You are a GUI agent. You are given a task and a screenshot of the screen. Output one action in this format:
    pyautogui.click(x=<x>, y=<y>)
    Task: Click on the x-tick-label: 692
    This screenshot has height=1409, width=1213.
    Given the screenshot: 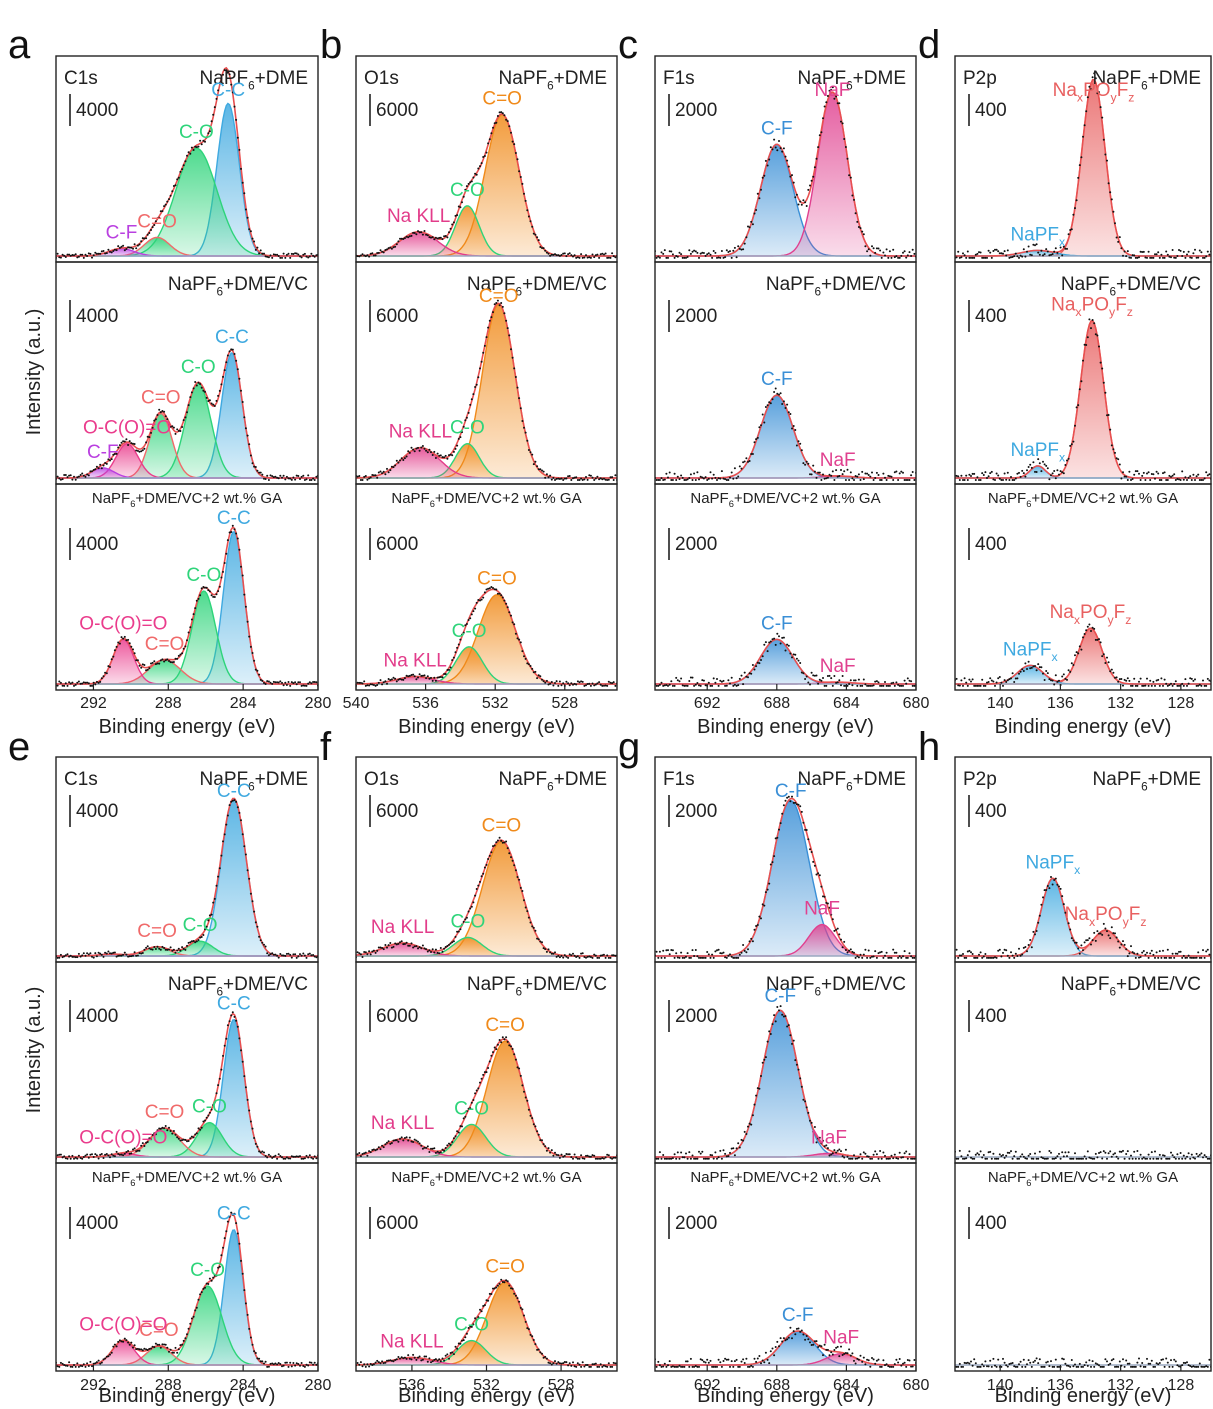 What is the action you would take?
    pyautogui.click(x=707, y=1385)
    